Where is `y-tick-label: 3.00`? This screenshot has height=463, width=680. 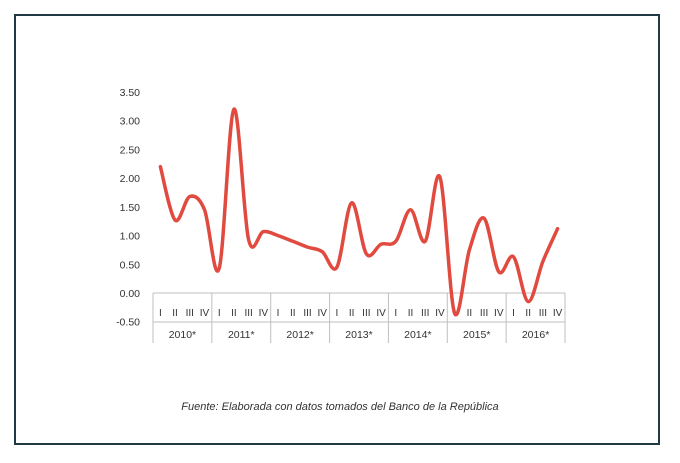 y-tick-label: 3.00 is located at coordinates (130, 122).